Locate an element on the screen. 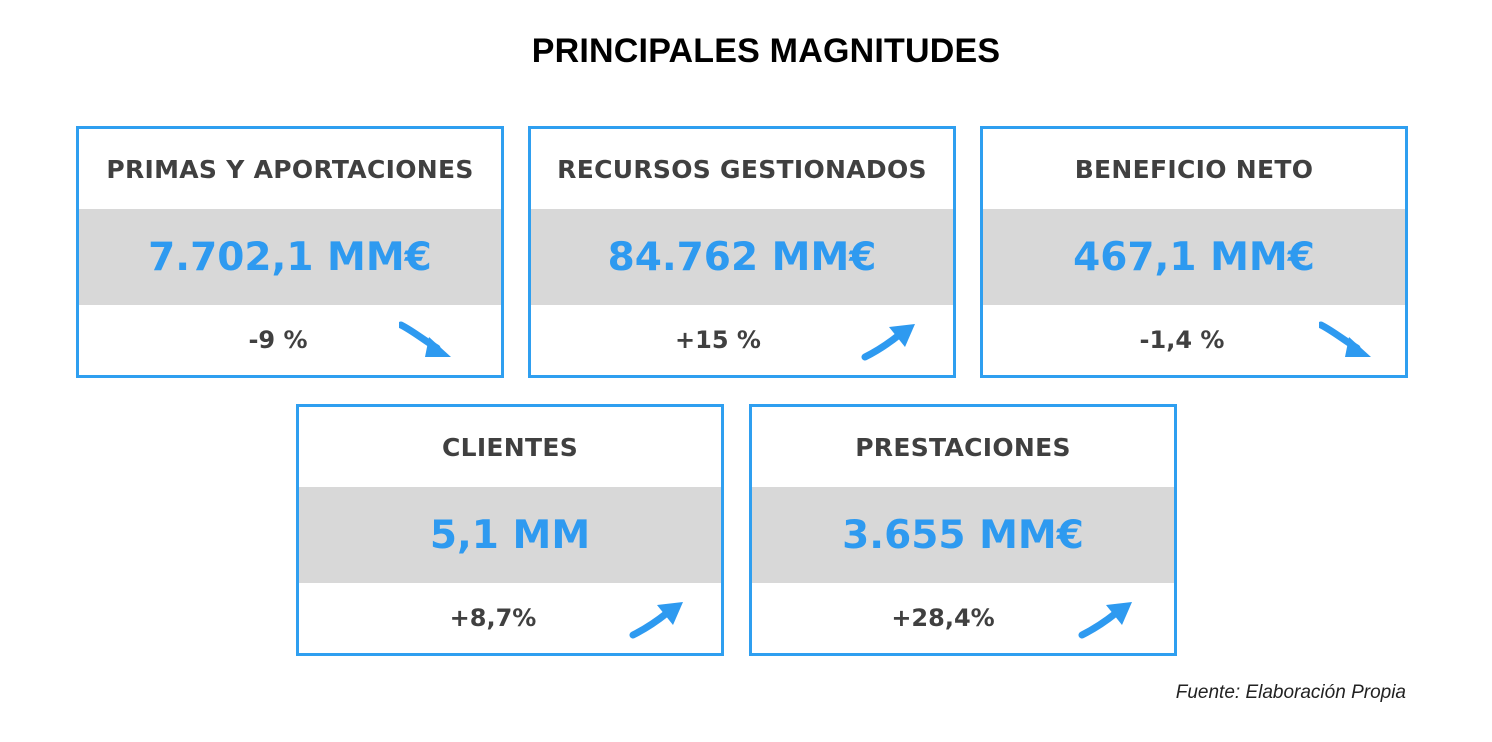 This screenshot has width=1492, height=742. metric-label: PRESTACIONES is located at coordinates (963, 447).